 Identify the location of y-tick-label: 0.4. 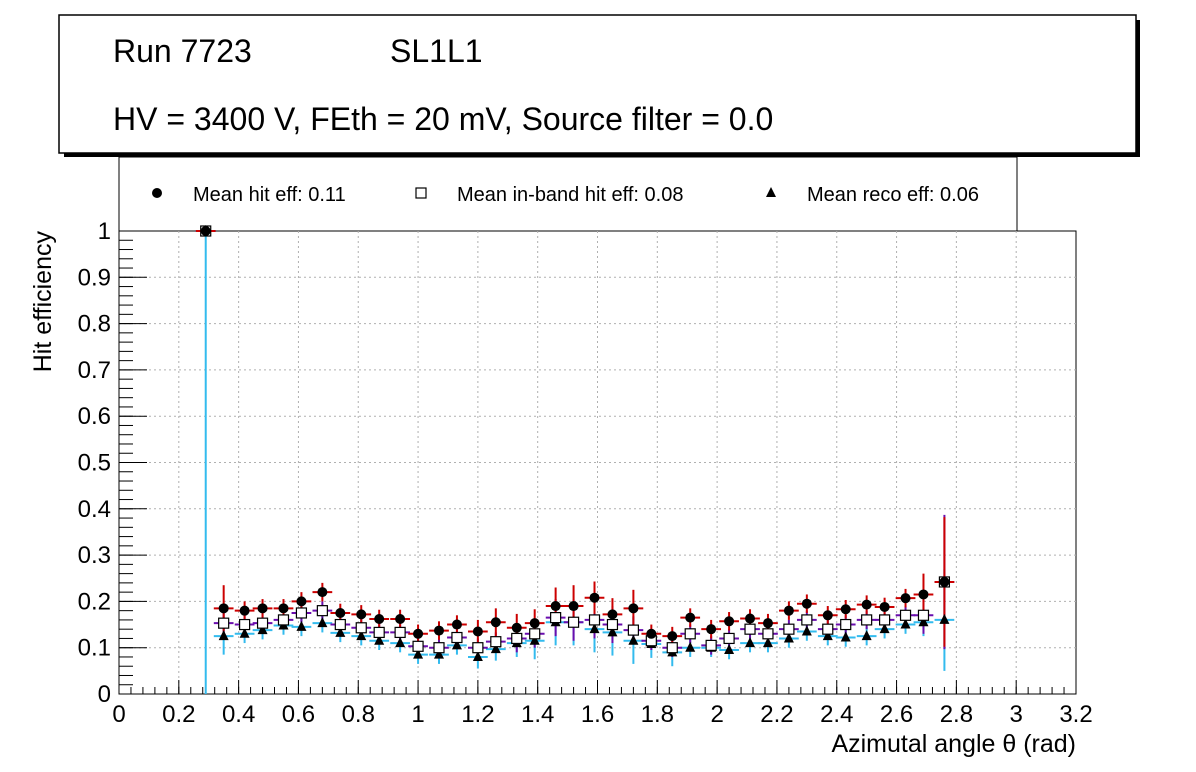
(94, 509).